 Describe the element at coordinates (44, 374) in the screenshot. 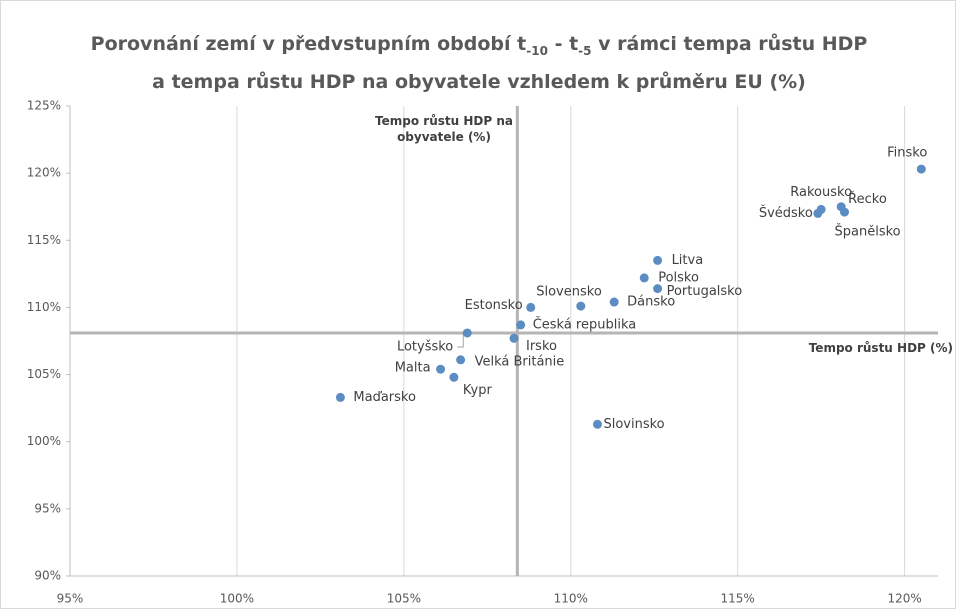

I see `y-tick-label: 105%` at that location.